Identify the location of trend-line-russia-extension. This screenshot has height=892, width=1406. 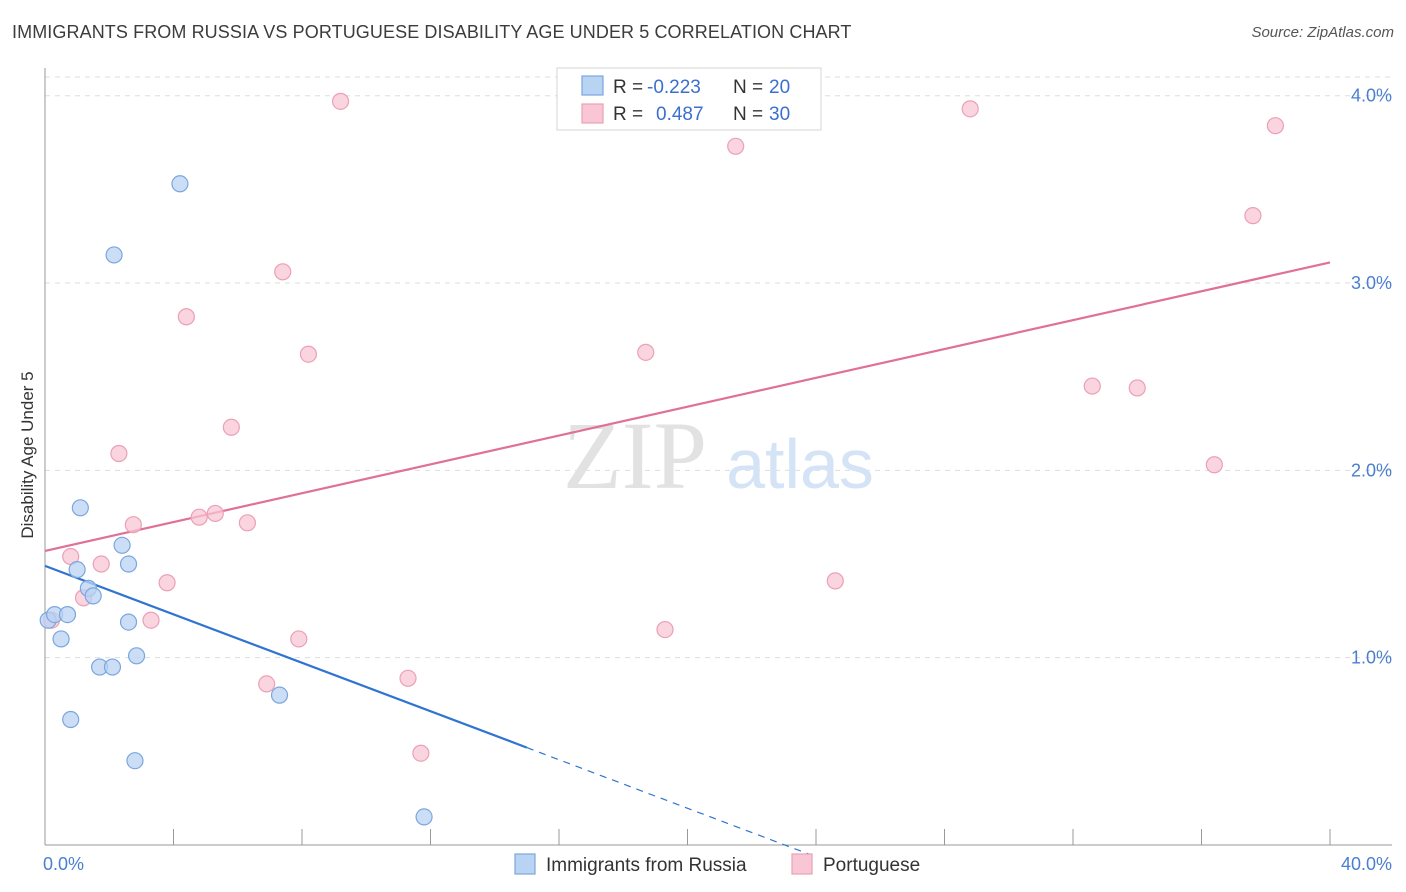
(668, 801).